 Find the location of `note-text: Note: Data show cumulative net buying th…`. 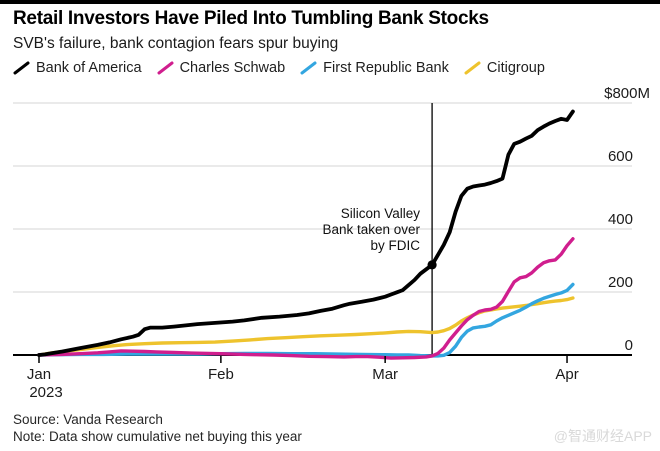

note-text: Note: Data show cumulative net buying th… is located at coordinates (157, 436).